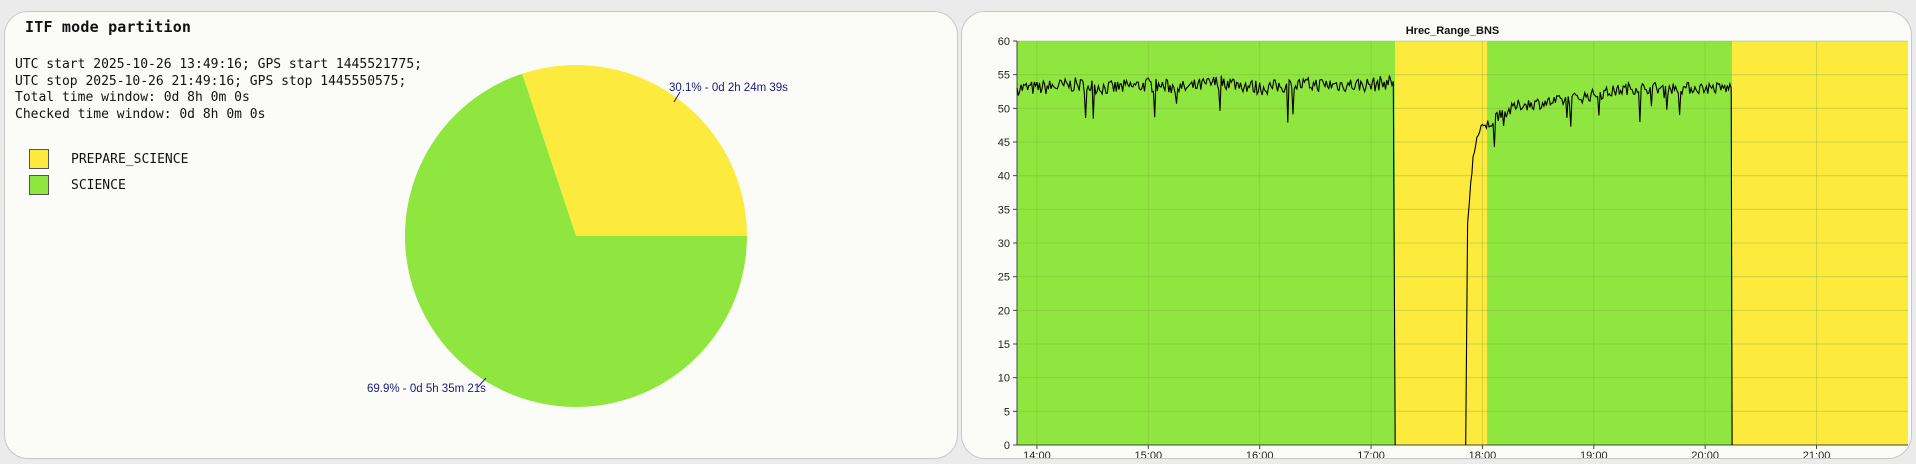  What do you see at coordinates (426, 389) in the screenshot?
I see `slice-label: 69.9% - 0d 5h 35m 21s` at bounding box center [426, 389].